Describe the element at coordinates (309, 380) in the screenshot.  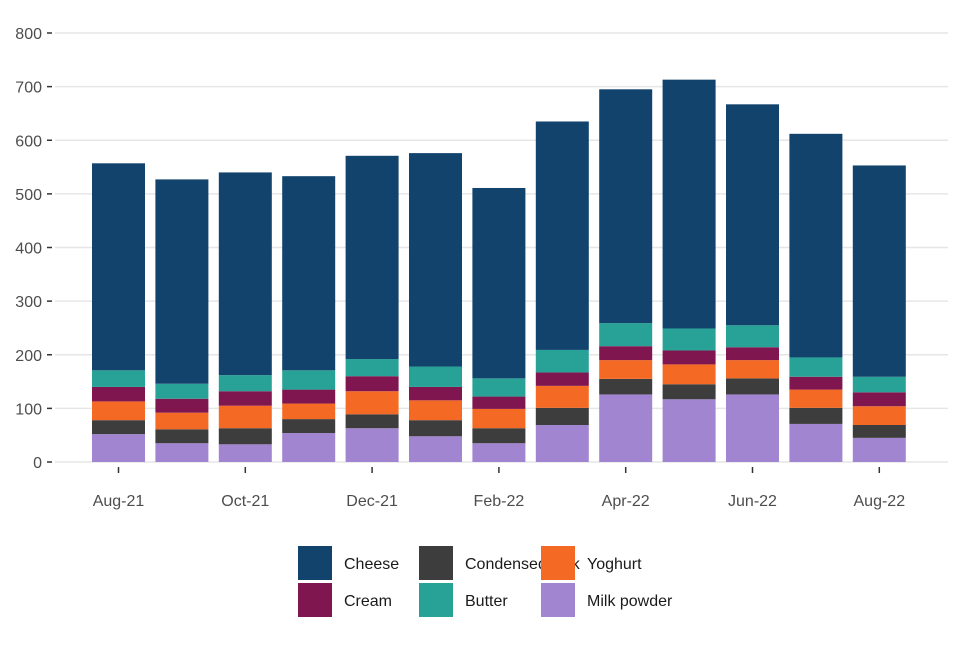
I see `bar-segment-butter: Nov-21 – Butter: 36` at that location.